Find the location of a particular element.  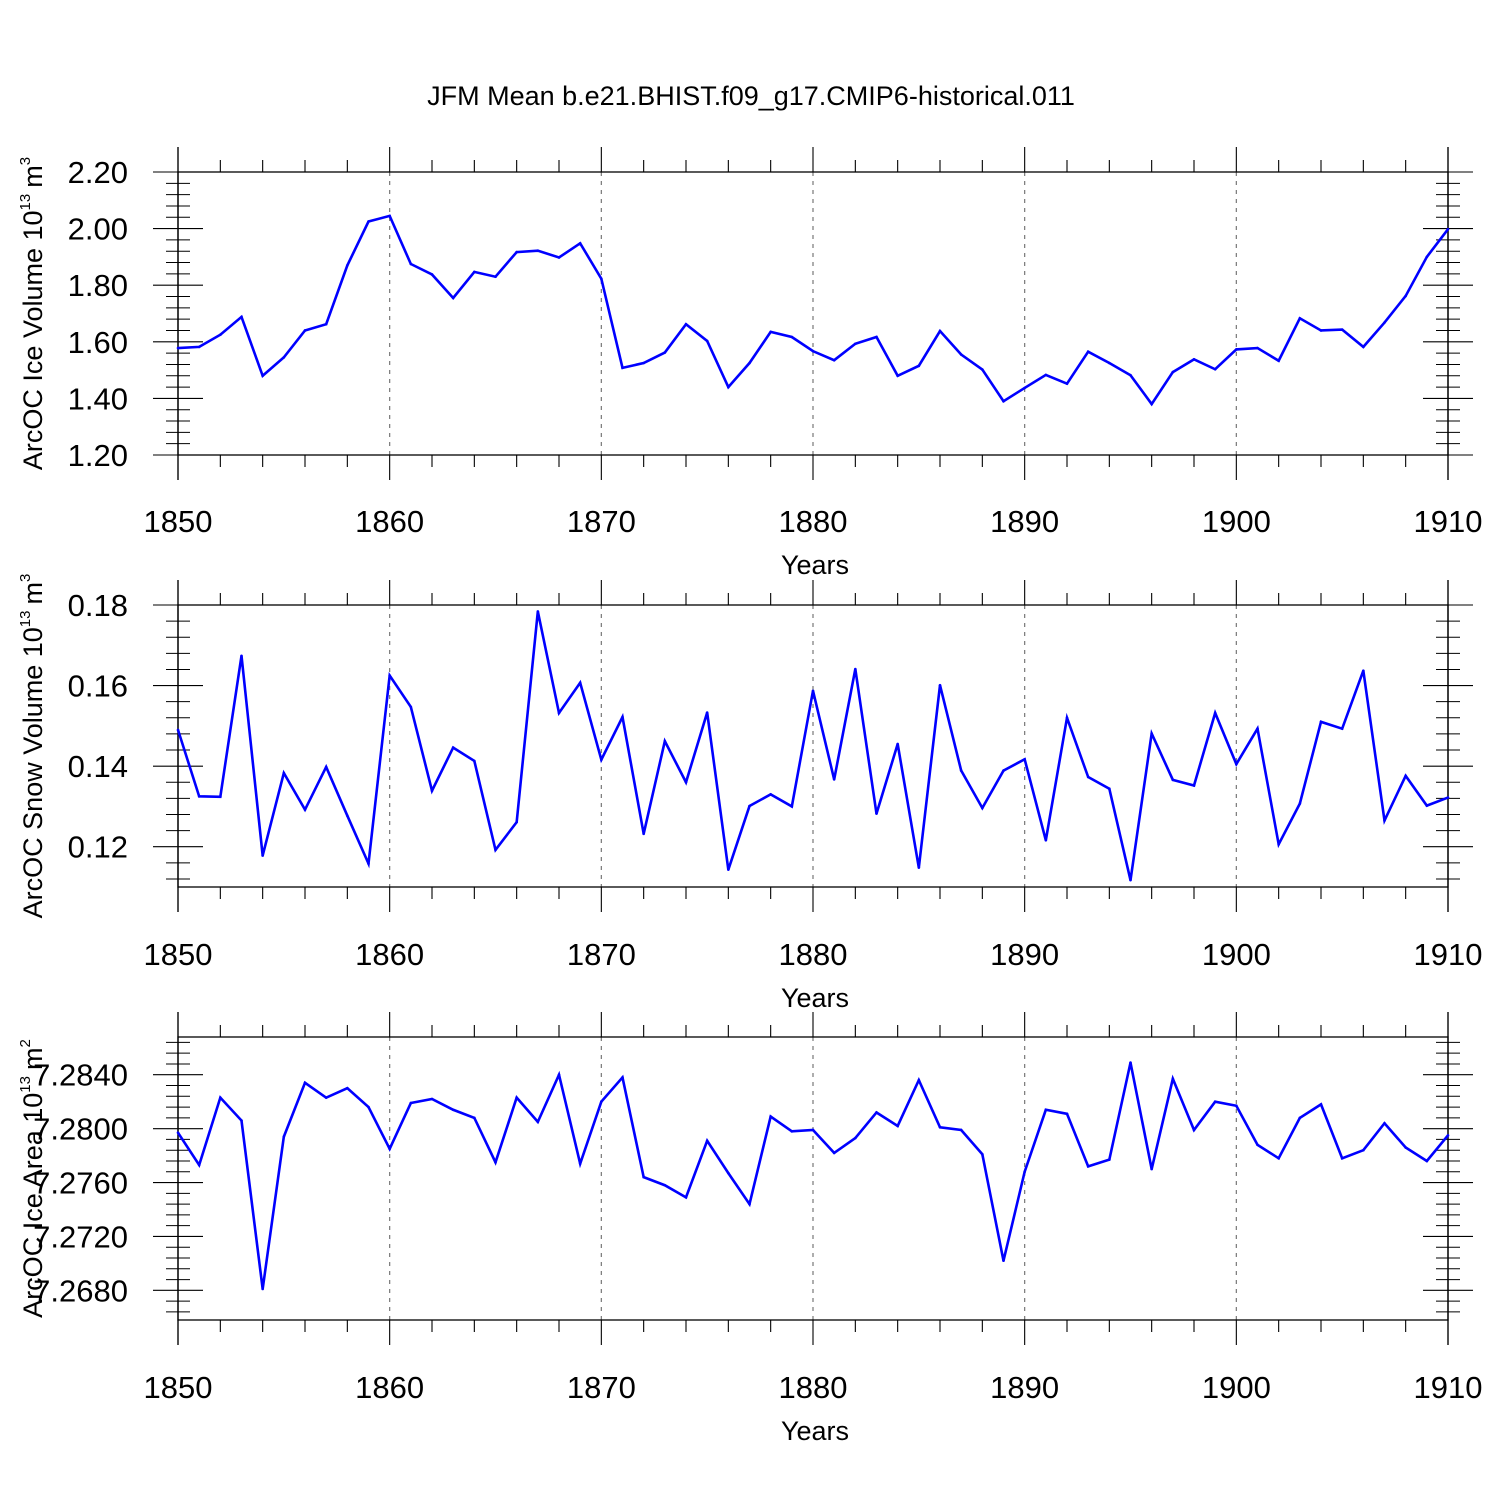

y-tick-label: 7.2720 is located at coordinates (80, 1236).